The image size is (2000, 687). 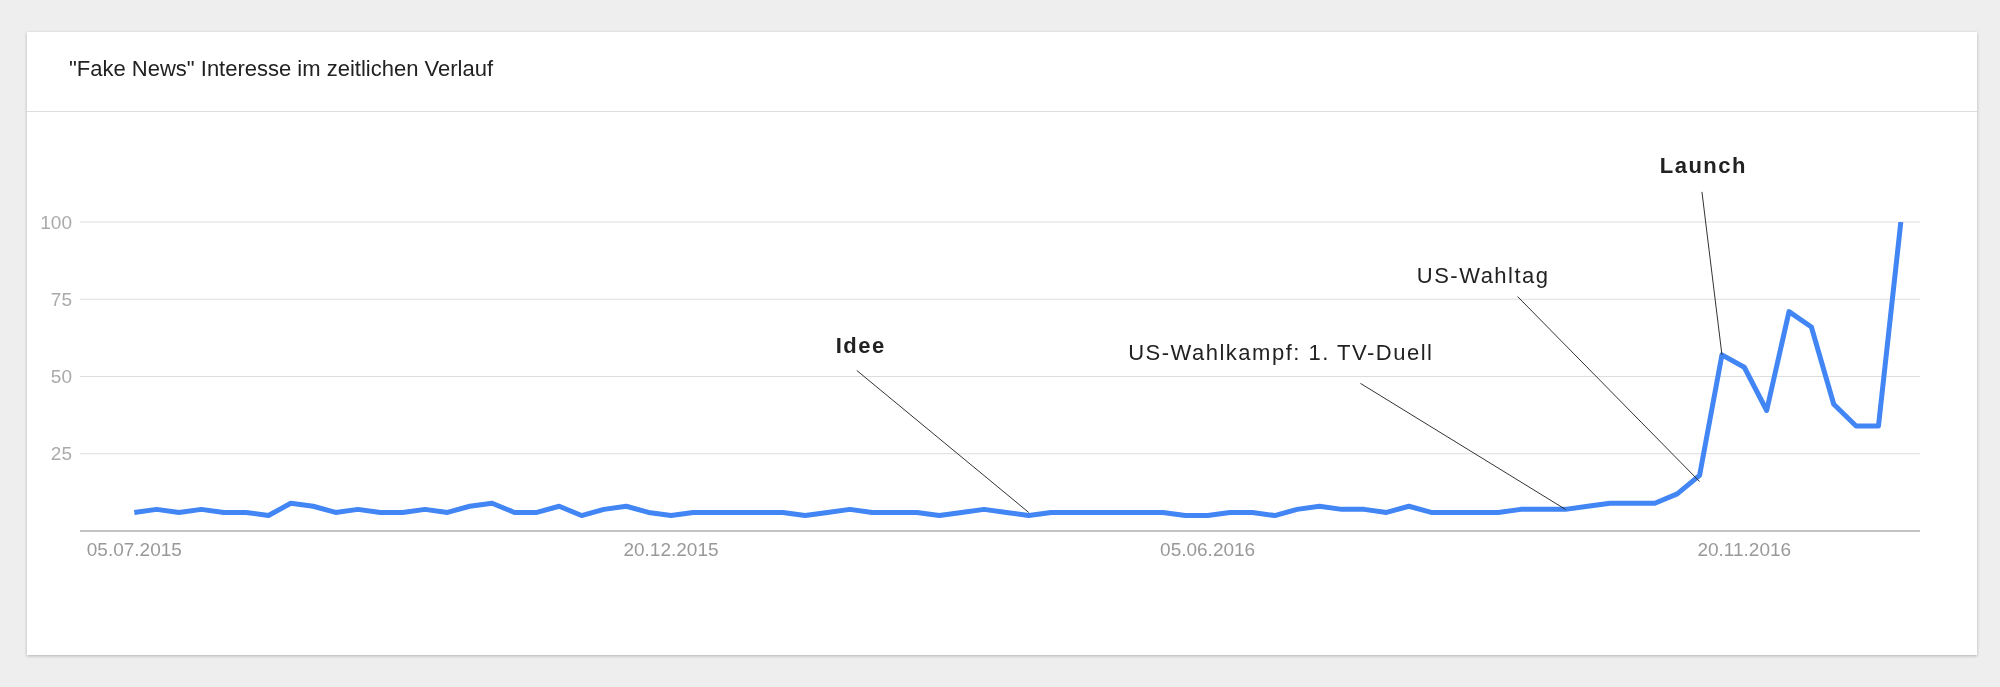 I want to click on x-tick-label: 05.06.2016, so click(x=1208, y=550).